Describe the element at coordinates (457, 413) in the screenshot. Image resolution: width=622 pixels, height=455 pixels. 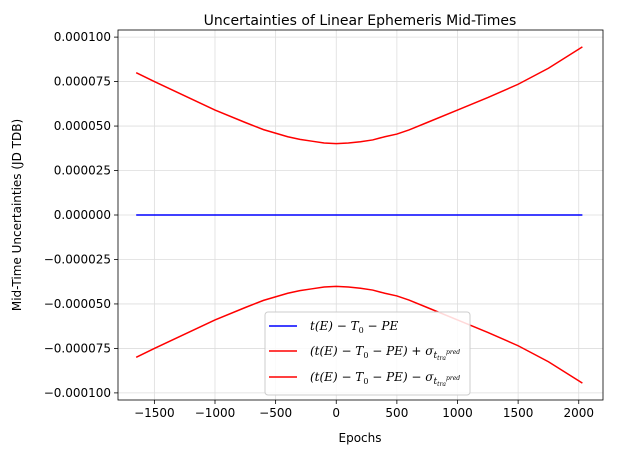
I see `x-tick-label: 1000` at that location.